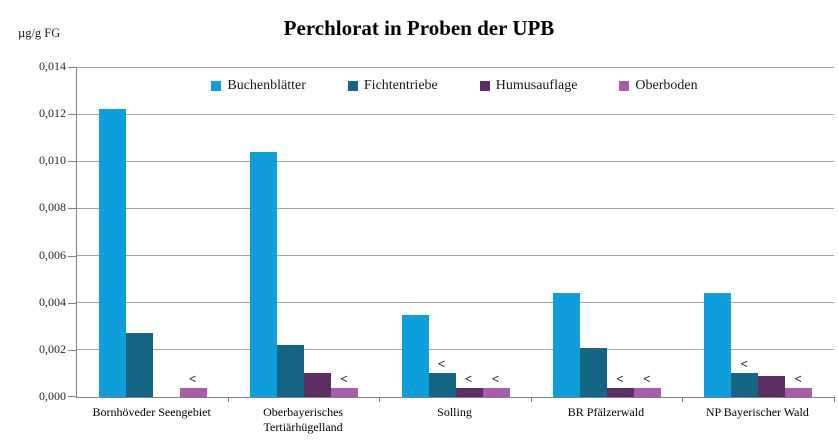 Image resolution: width=838 pixels, height=444 pixels. What do you see at coordinates (52, 113) in the screenshot?
I see `y-tick-label: 0,012` at bounding box center [52, 113].